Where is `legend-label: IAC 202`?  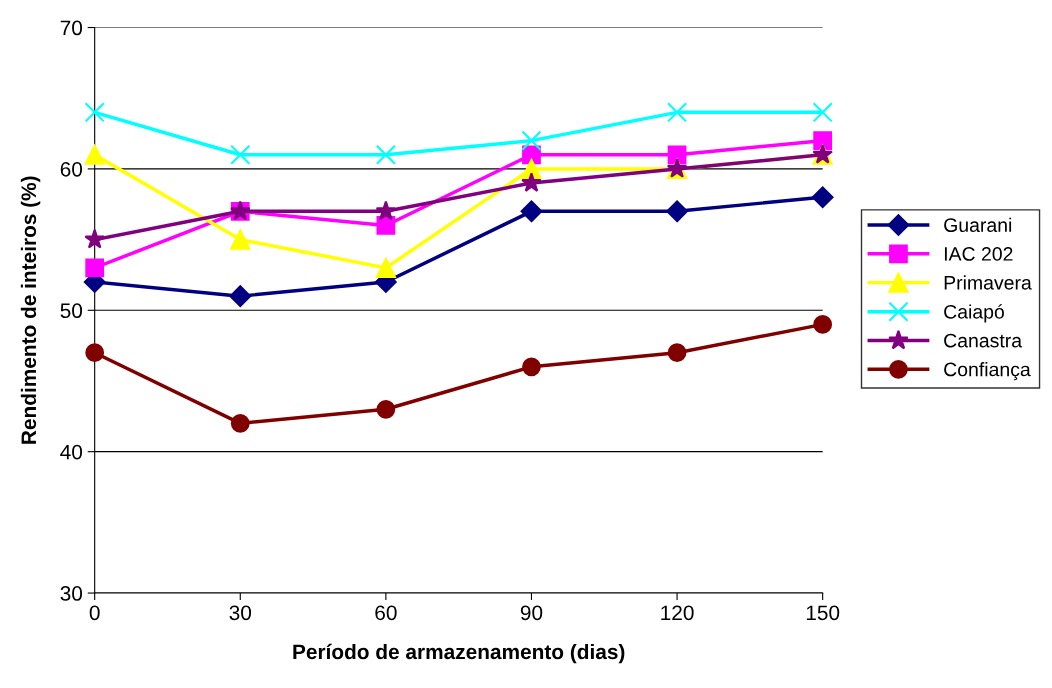 legend-label: IAC 202 is located at coordinates (978, 254).